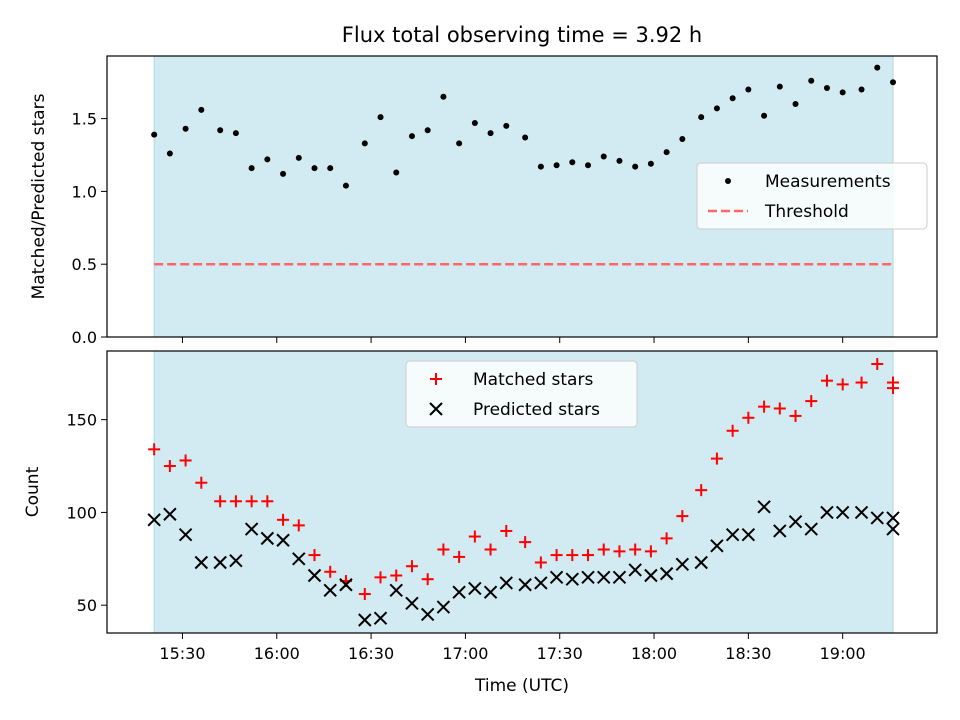 The image size is (960, 720). What do you see at coordinates (533, 380) in the screenshot?
I see `legend-label: Matched stars` at bounding box center [533, 380].